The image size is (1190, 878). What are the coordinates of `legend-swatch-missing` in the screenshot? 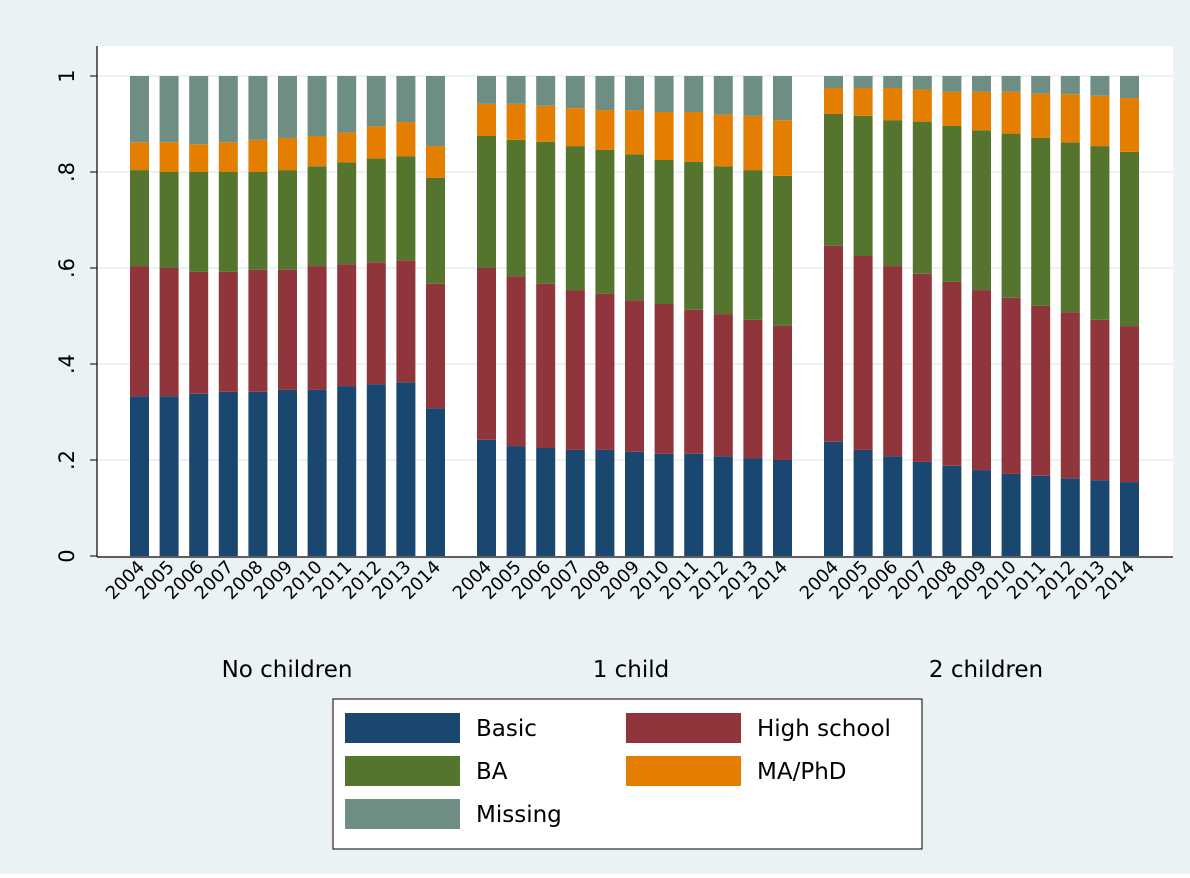 It's located at (402, 814).